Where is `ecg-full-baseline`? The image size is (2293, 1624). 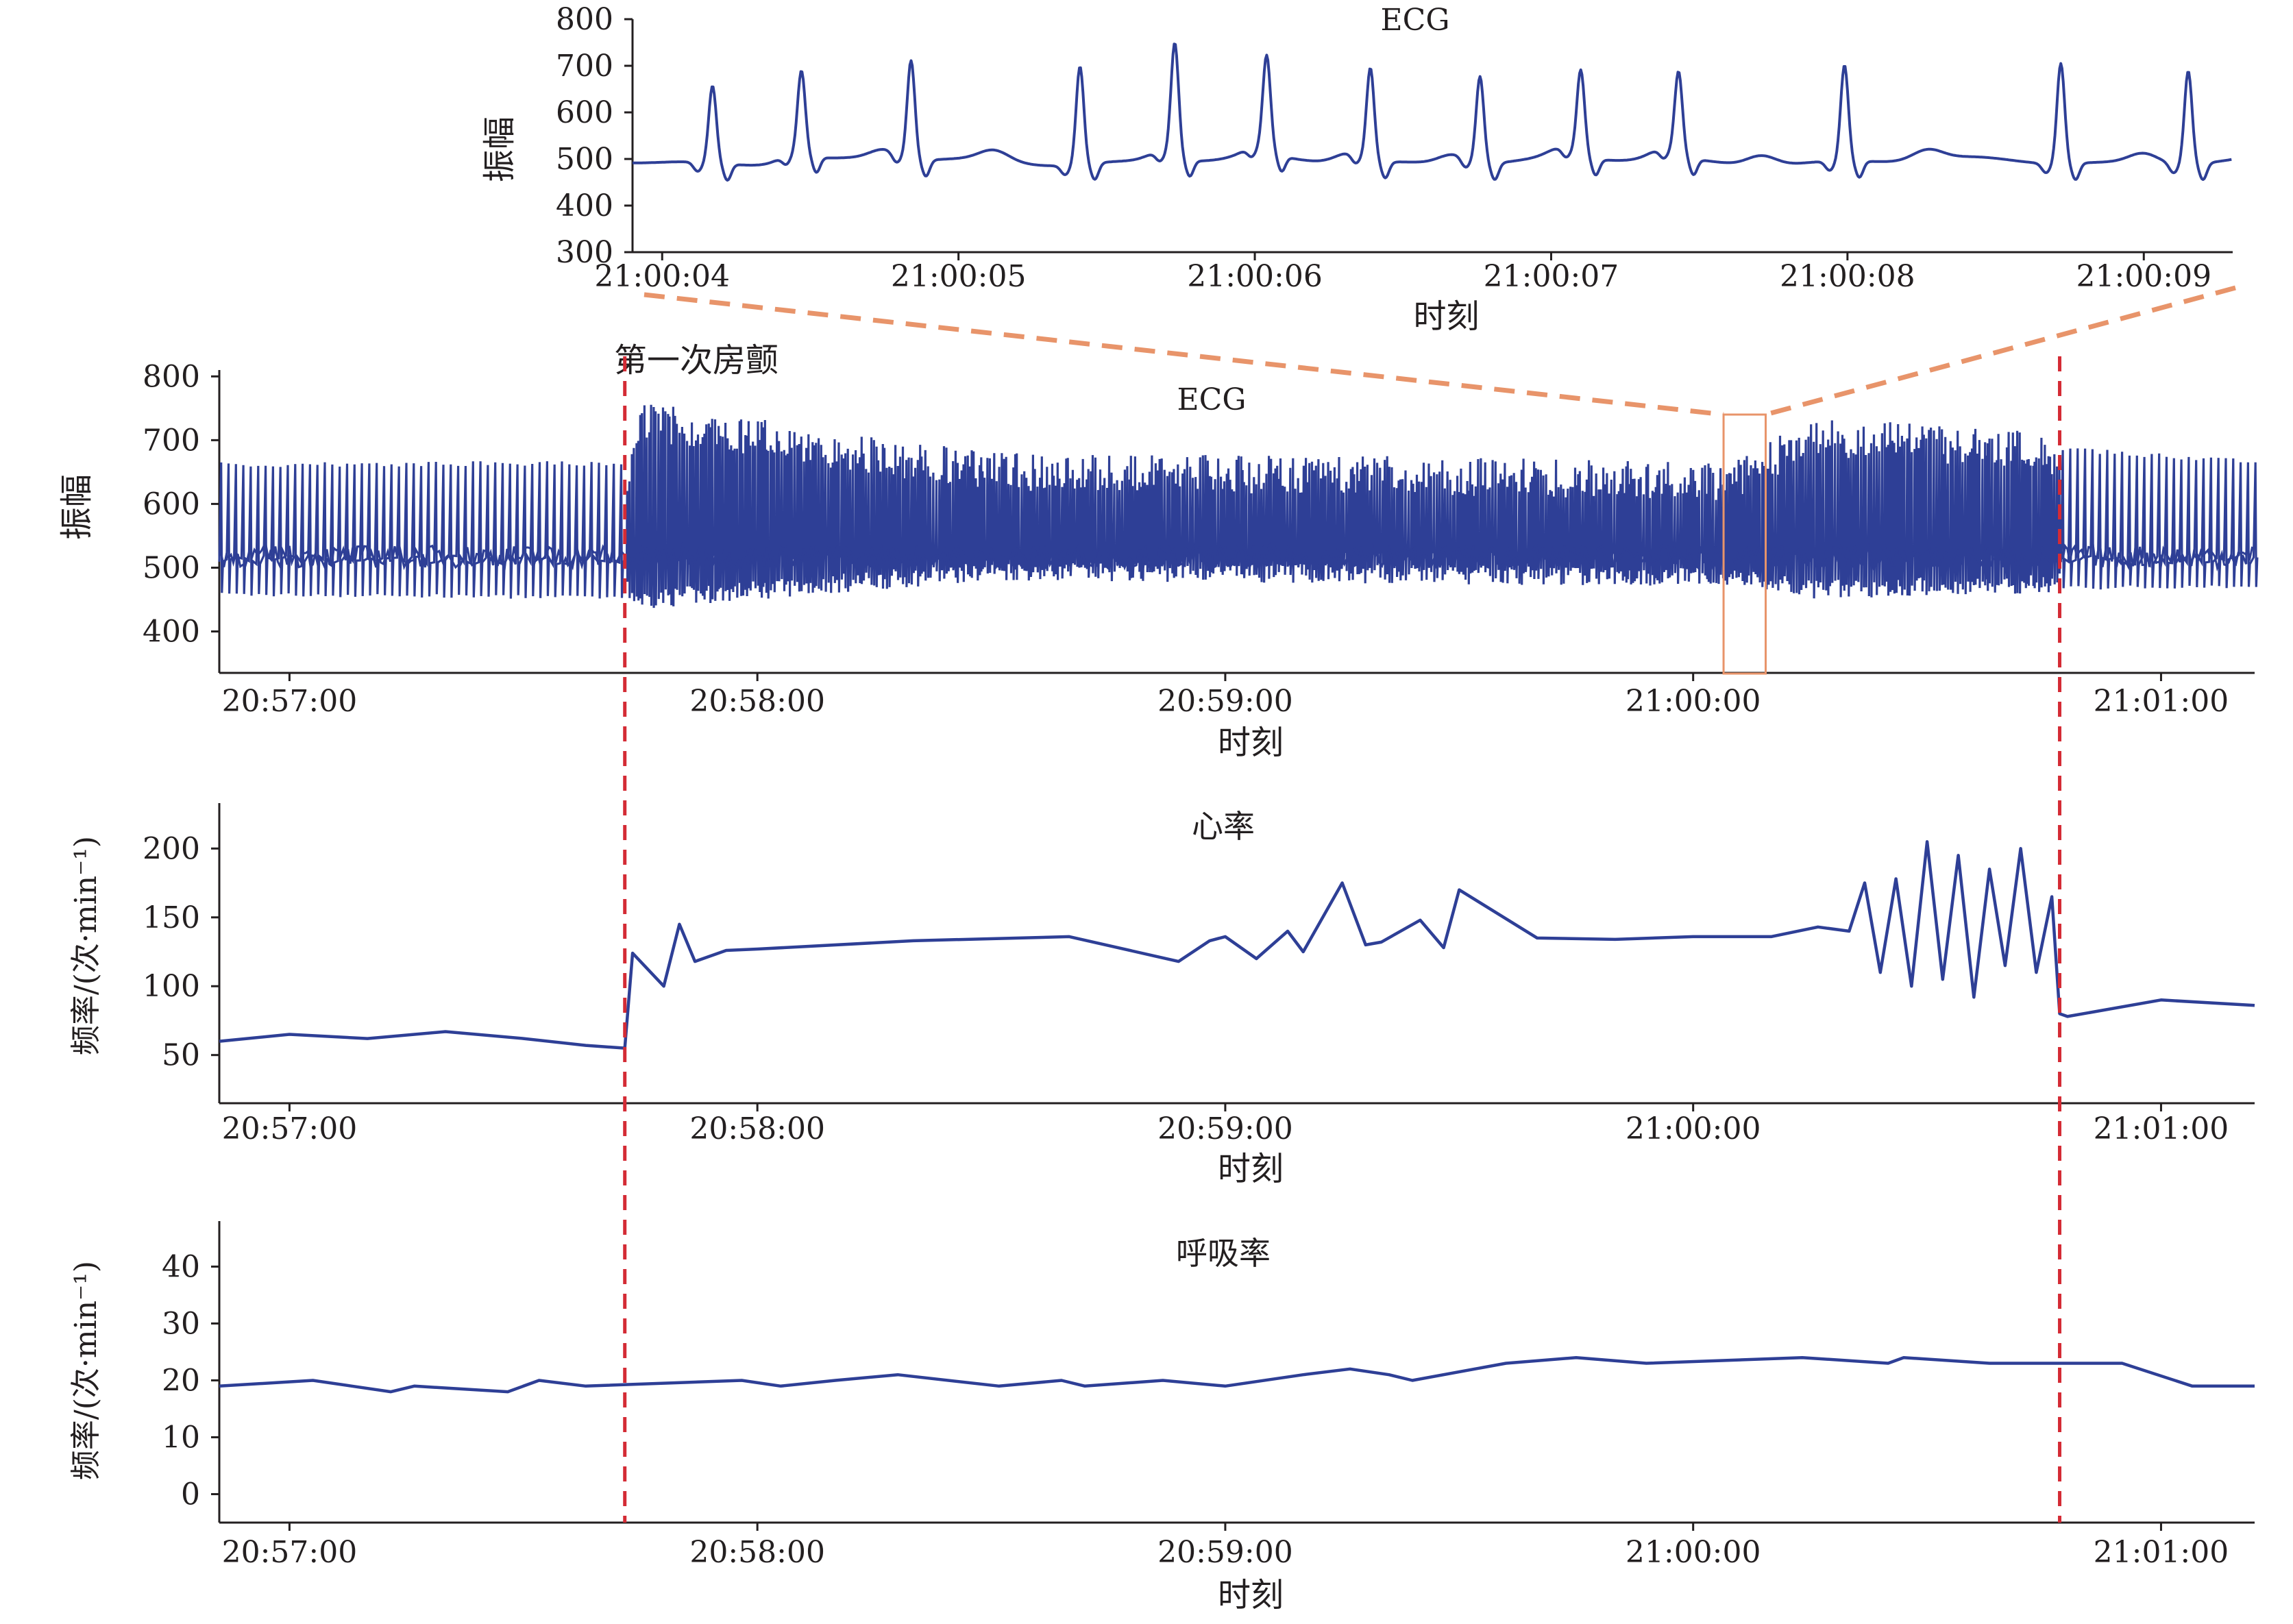
ecg-full-baseline is located at coordinates (1236, 557).